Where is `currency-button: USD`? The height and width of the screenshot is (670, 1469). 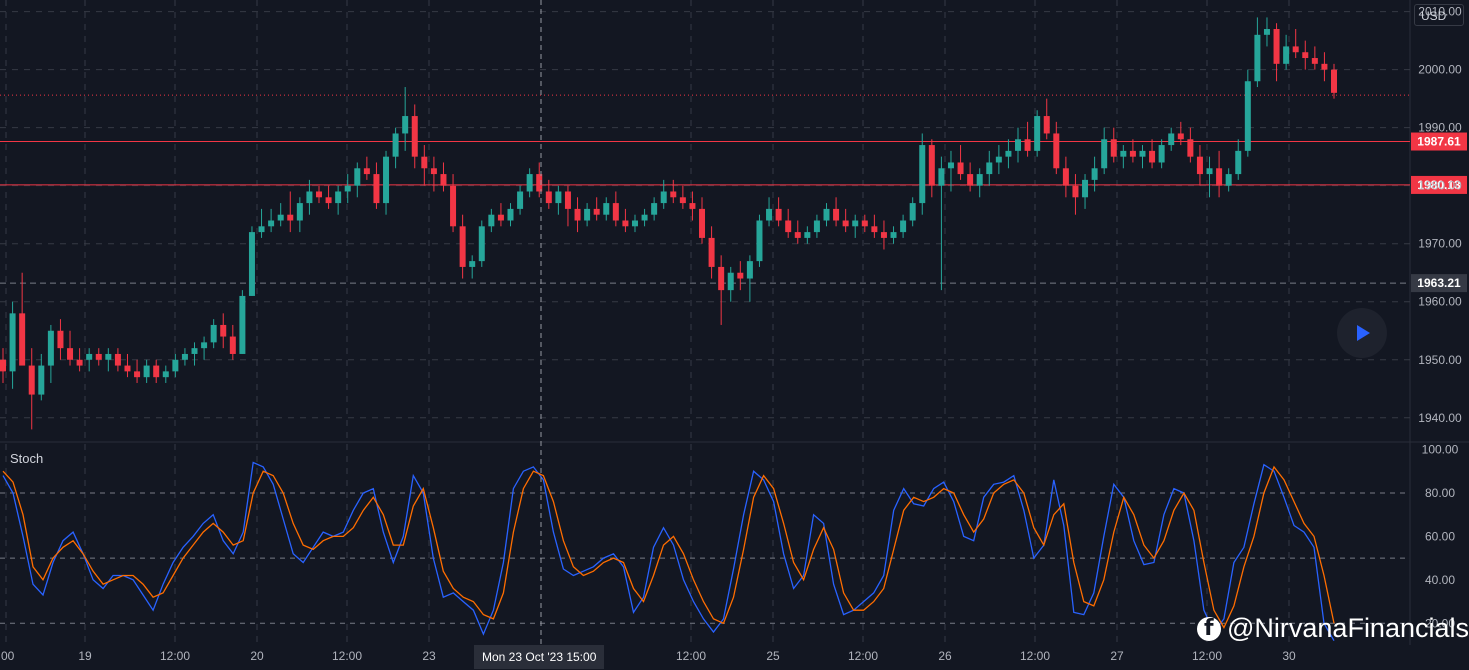 currency-button: USD is located at coordinates (1439, 15).